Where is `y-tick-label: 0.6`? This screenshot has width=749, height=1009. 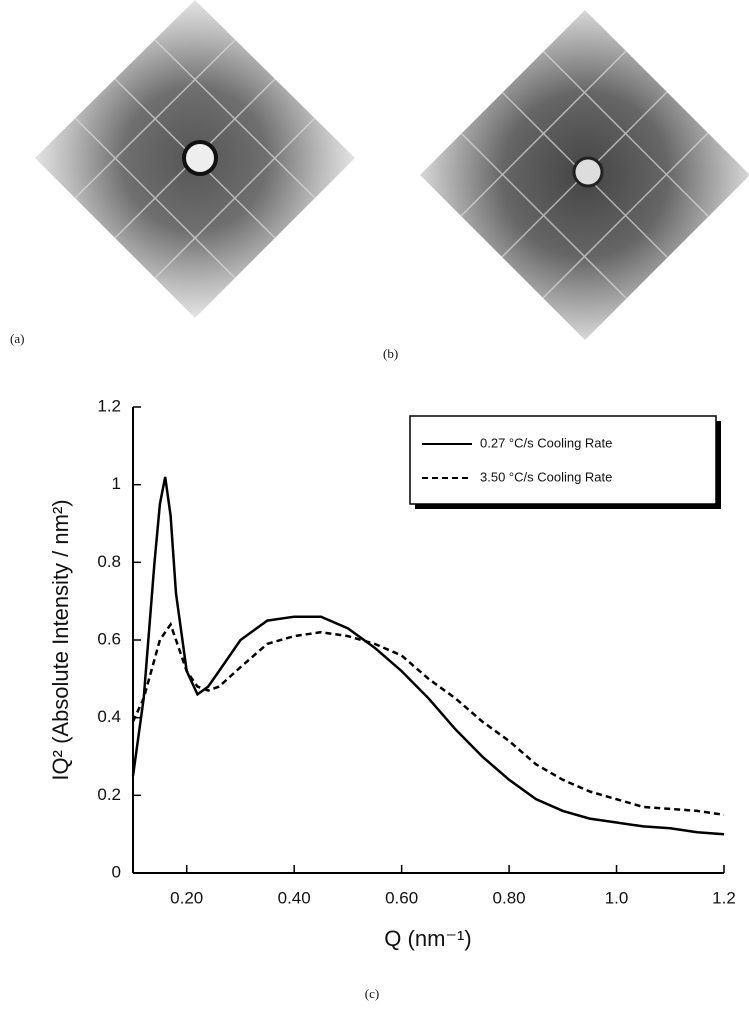
y-tick-label: 0.6 is located at coordinates (109, 638).